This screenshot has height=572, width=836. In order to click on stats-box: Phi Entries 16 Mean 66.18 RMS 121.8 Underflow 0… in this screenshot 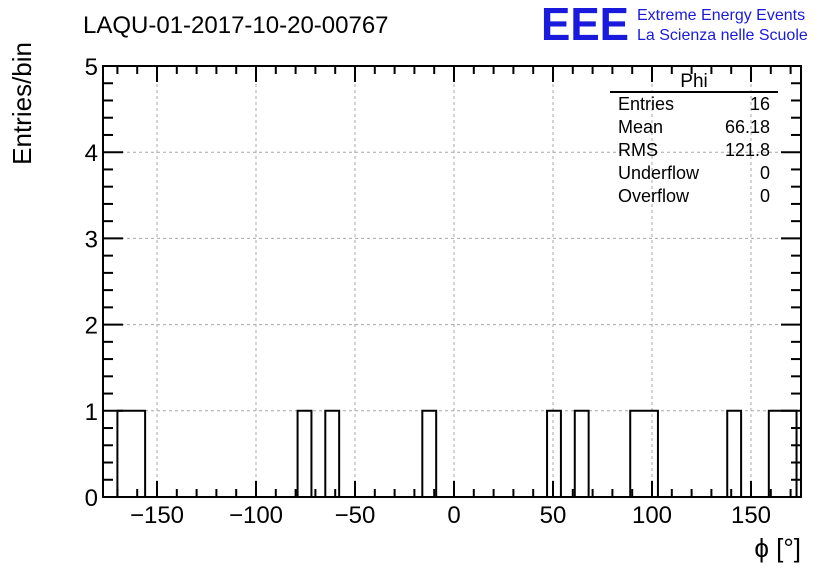, I will do `click(694, 138)`.